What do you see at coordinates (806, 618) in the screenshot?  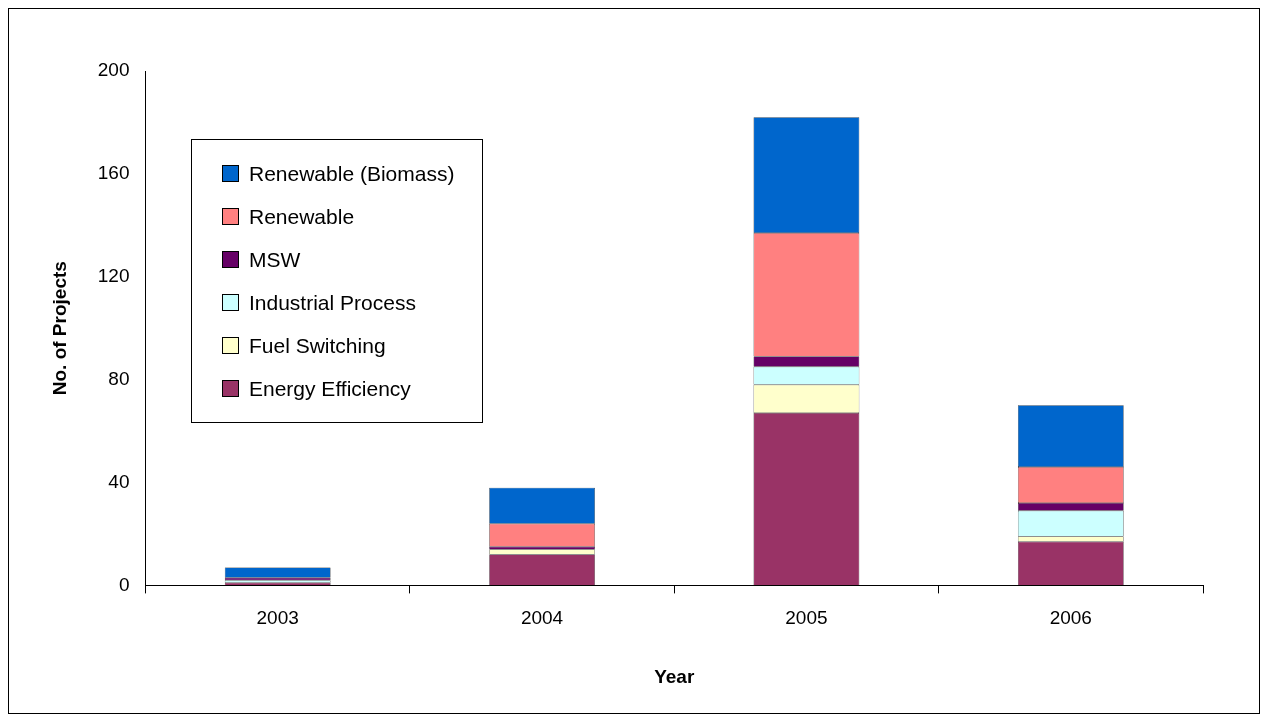 I see `x-tick-label: 2005` at bounding box center [806, 618].